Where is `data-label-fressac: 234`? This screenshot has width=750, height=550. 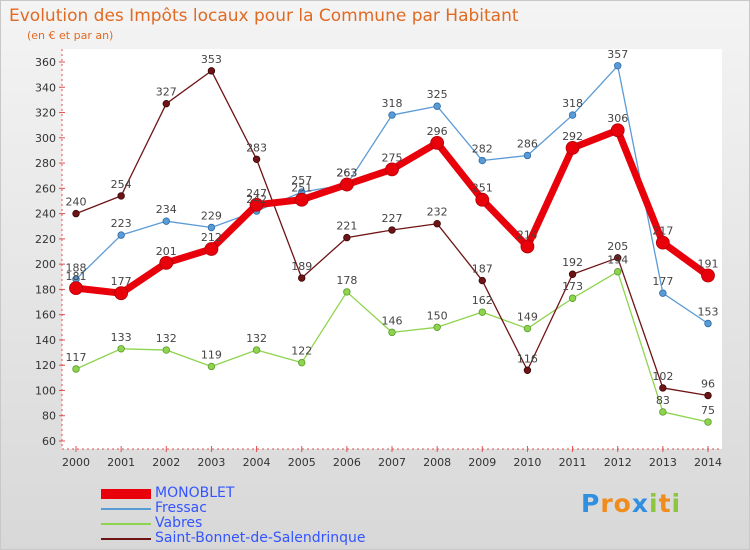
data-label-fressac: 234 is located at coordinates (166, 209).